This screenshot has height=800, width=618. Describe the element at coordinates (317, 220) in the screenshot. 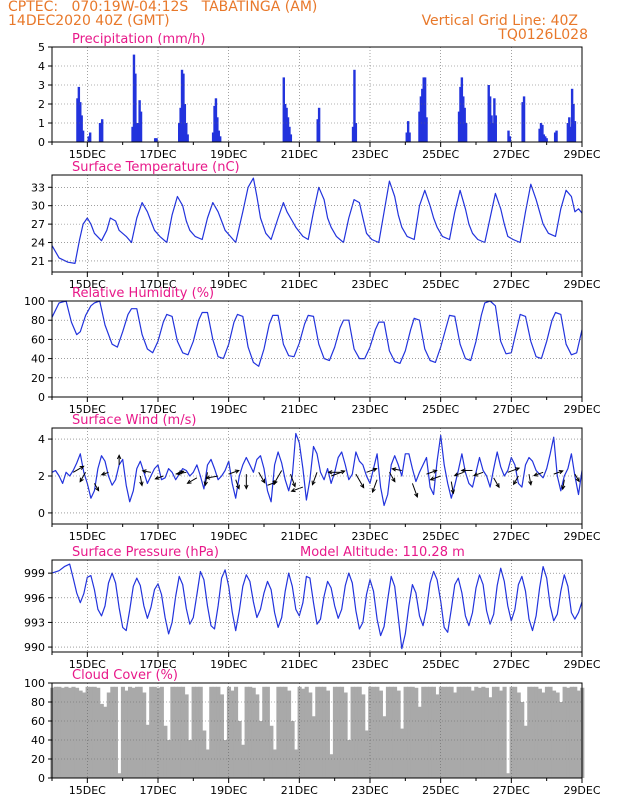

I see `temp-line` at that location.